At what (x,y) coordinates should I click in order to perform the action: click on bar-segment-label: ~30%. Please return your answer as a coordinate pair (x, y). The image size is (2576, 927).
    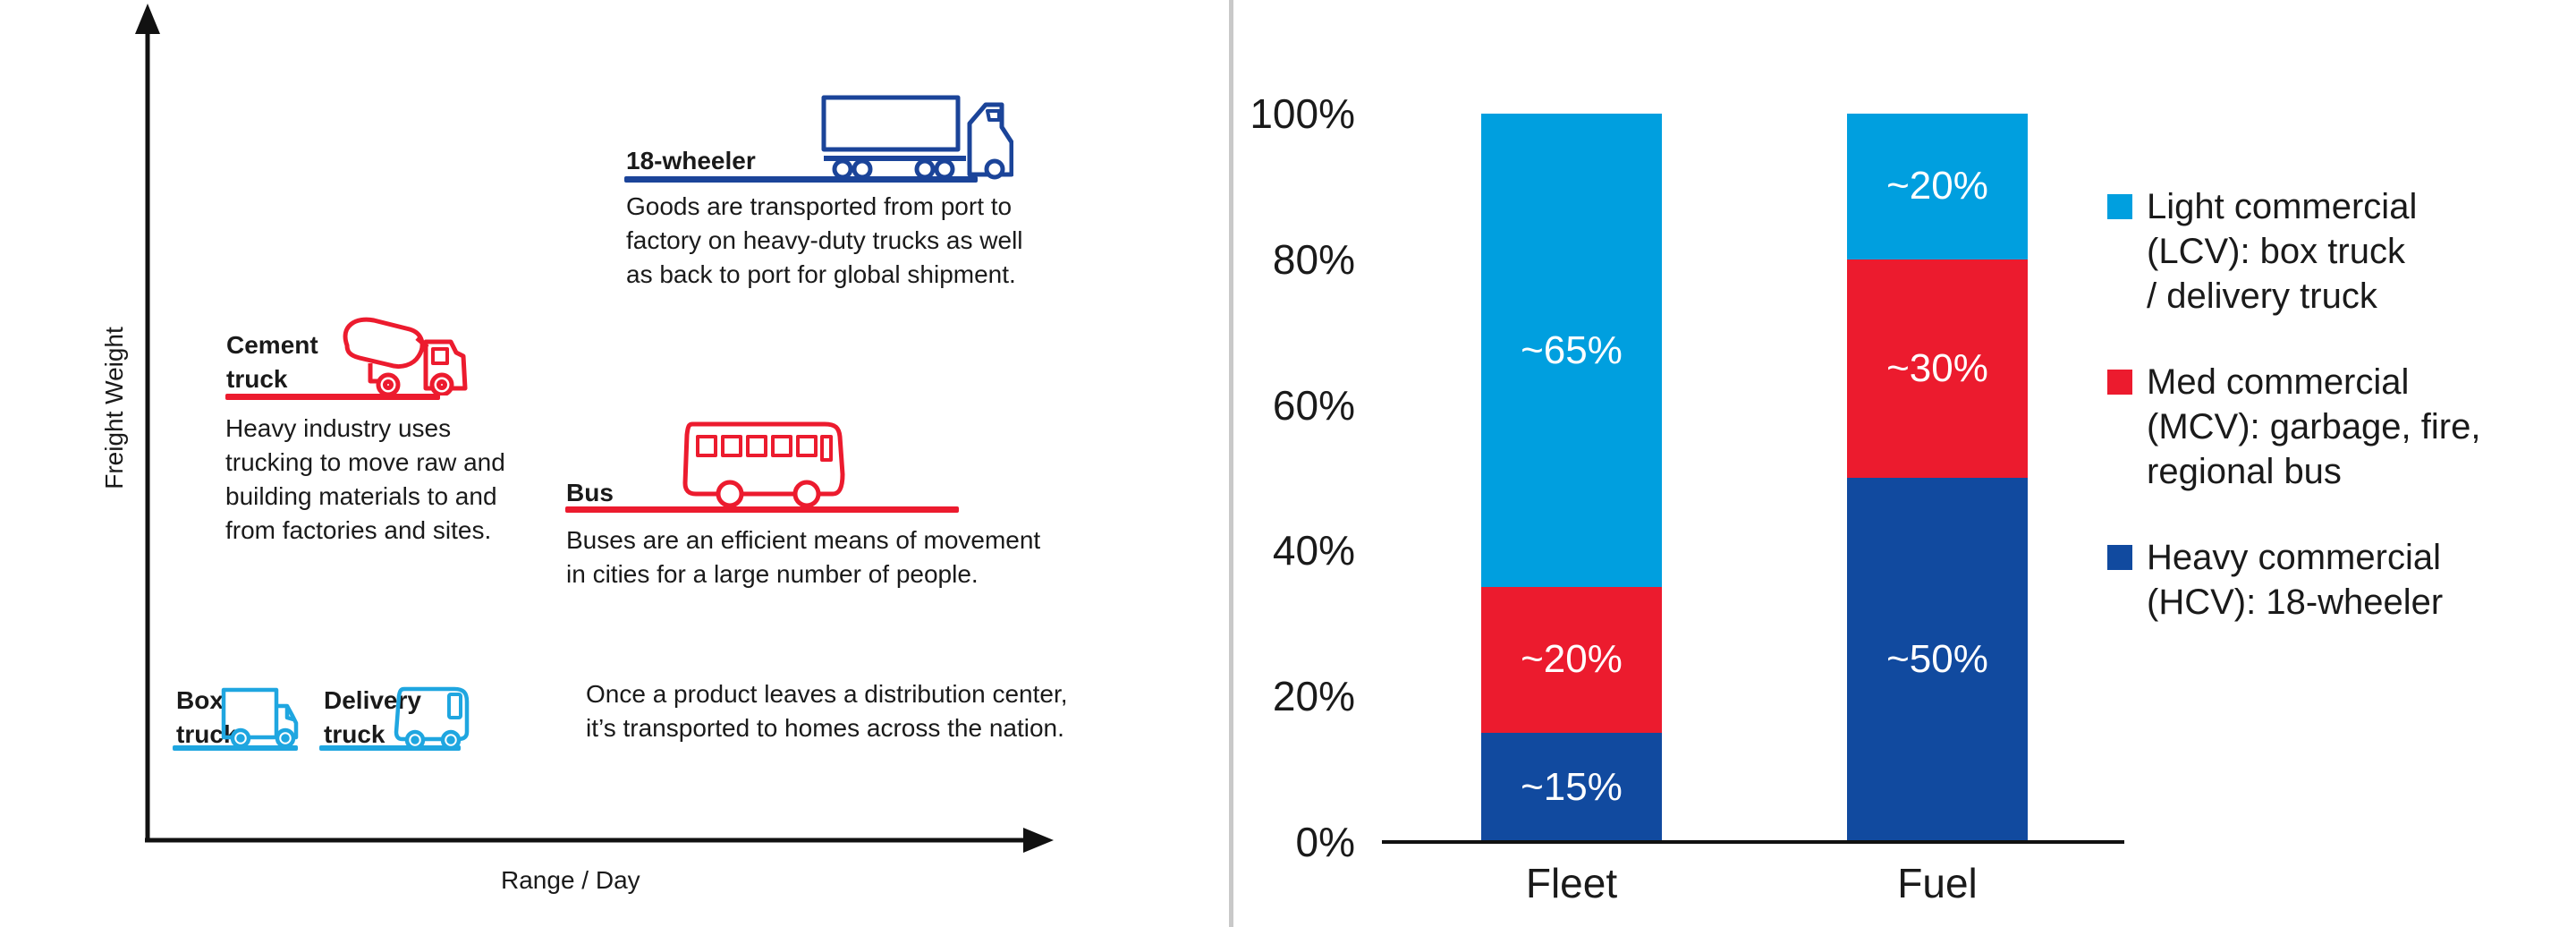
    Looking at the image, I should click on (1937, 367).